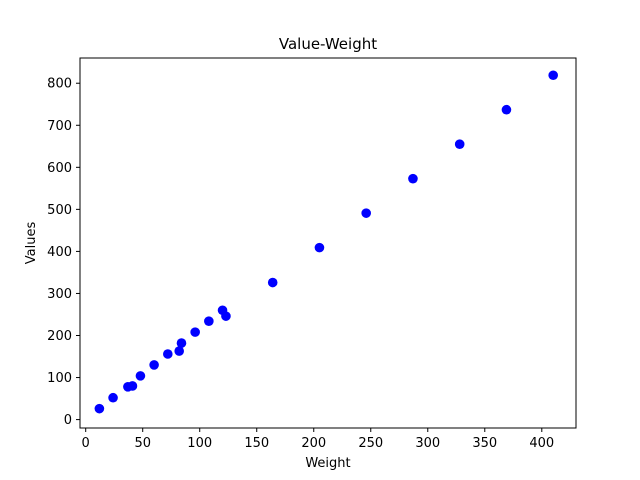 The height and width of the screenshot is (480, 640). I want to click on x-tick-label: 150, so click(256, 443).